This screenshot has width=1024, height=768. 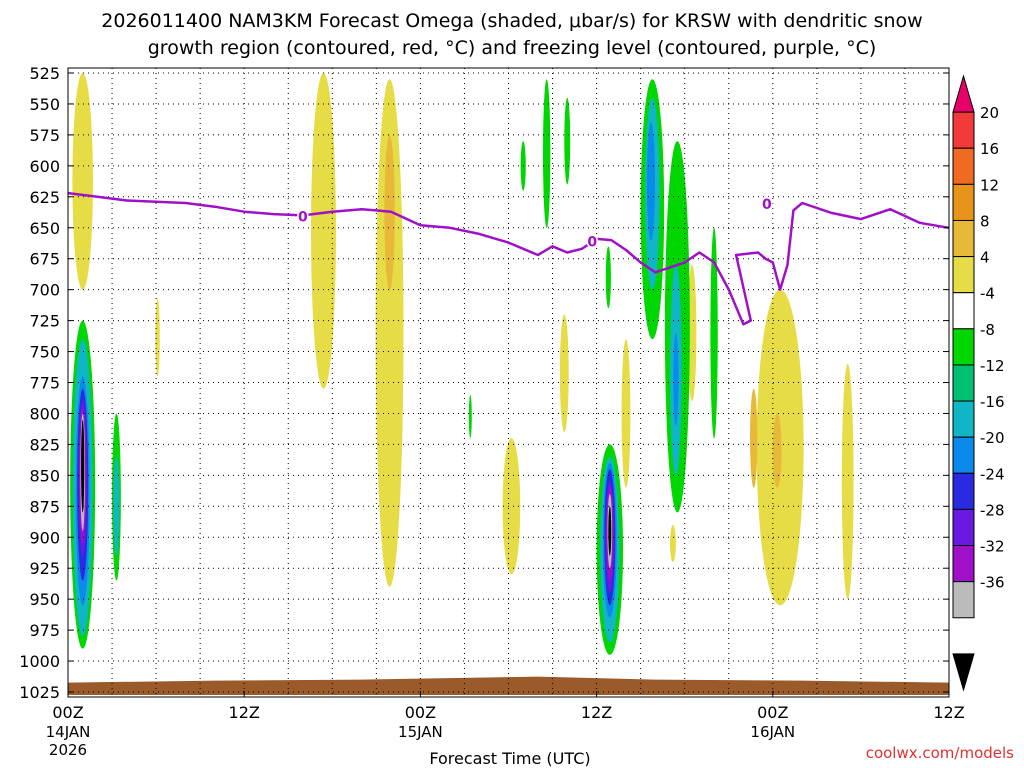 I want to click on y-tick-label-700: 700, so click(x=44, y=290).